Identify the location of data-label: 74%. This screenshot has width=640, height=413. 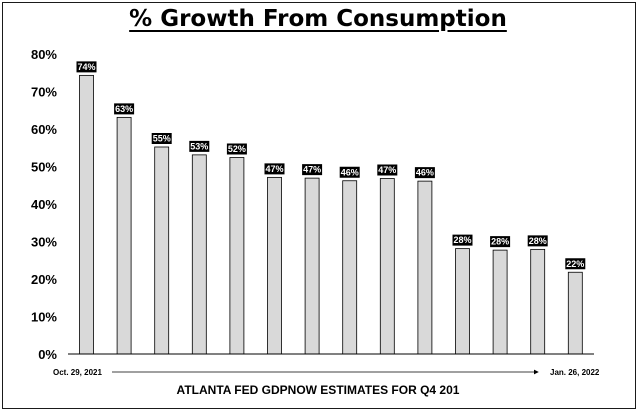
(86, 67).